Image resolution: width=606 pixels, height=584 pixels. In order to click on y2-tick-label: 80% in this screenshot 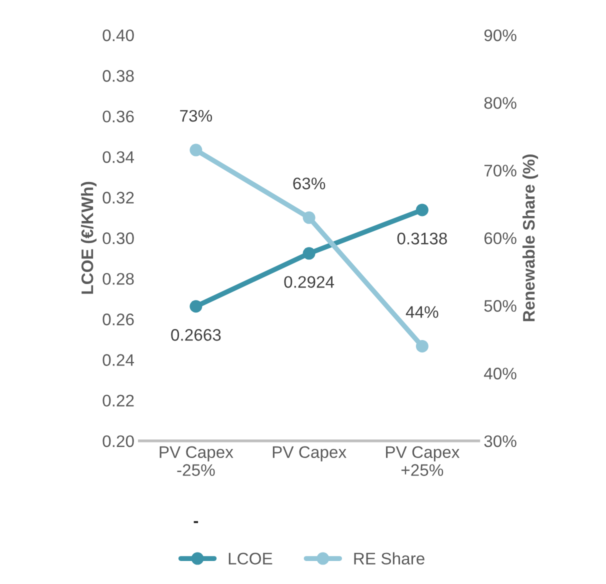, I will do `click(500, 103)`.